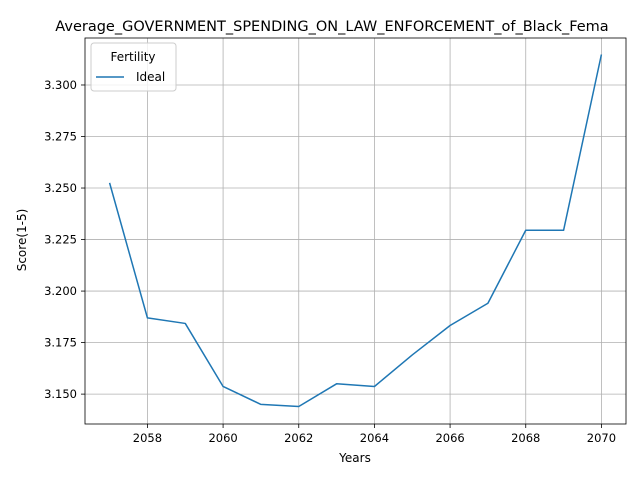 The width and height of the screenshot is (640, 480). I want to click on legend-title: Fertility, so click(132, 57).